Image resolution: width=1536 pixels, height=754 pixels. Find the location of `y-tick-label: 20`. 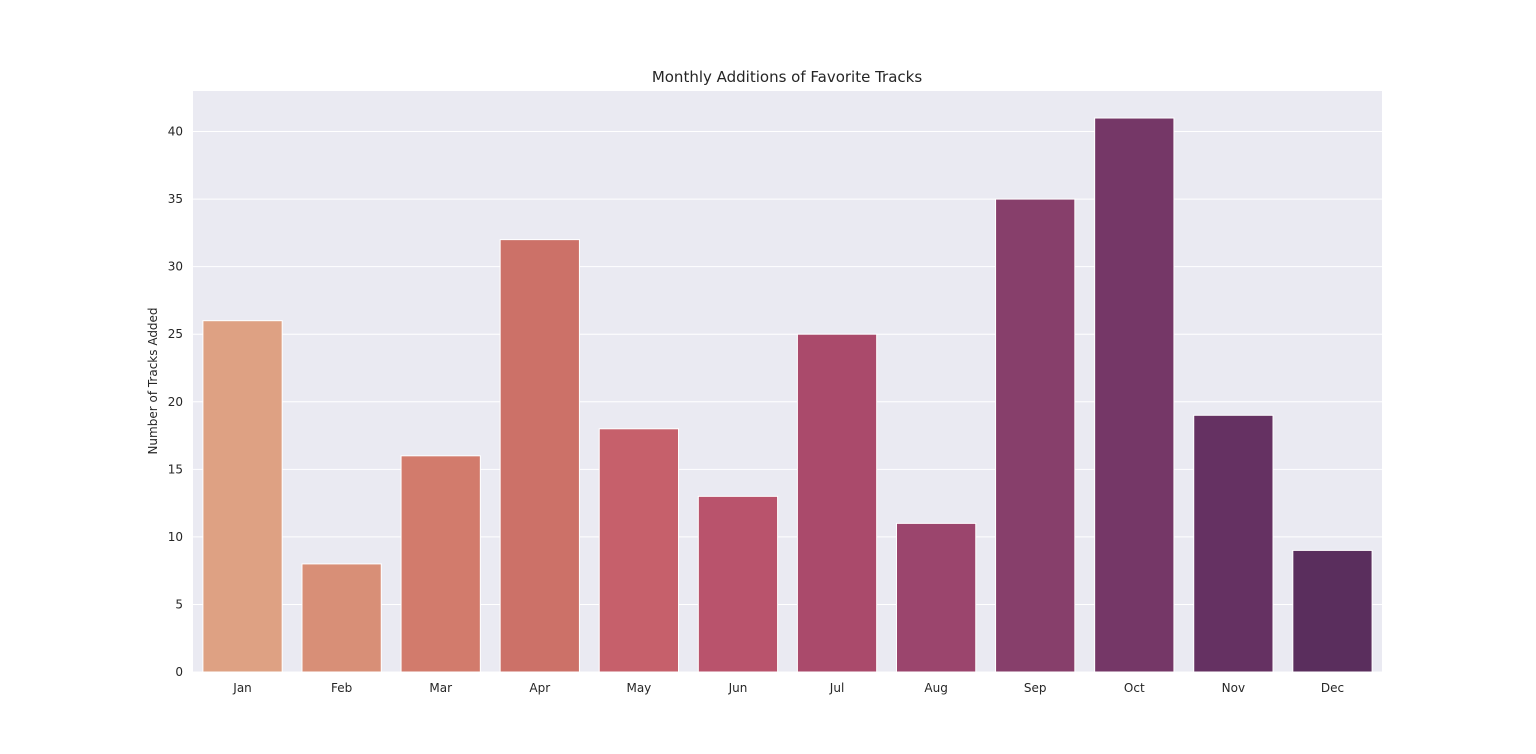

y-tick-label: 20 is located at coordinates (175, 402).